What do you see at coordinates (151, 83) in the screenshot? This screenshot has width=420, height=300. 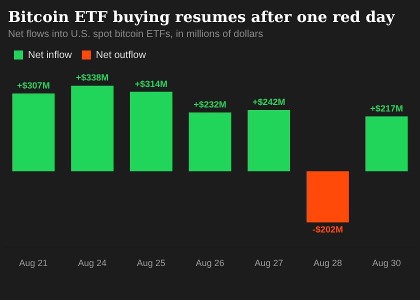 I see `data-label: +$314M` at bounding box center [151, 83].